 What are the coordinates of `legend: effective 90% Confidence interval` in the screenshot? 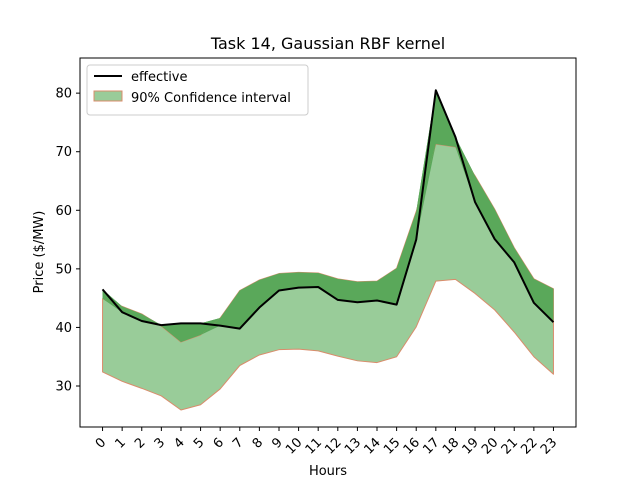 It's located at (197, 90).